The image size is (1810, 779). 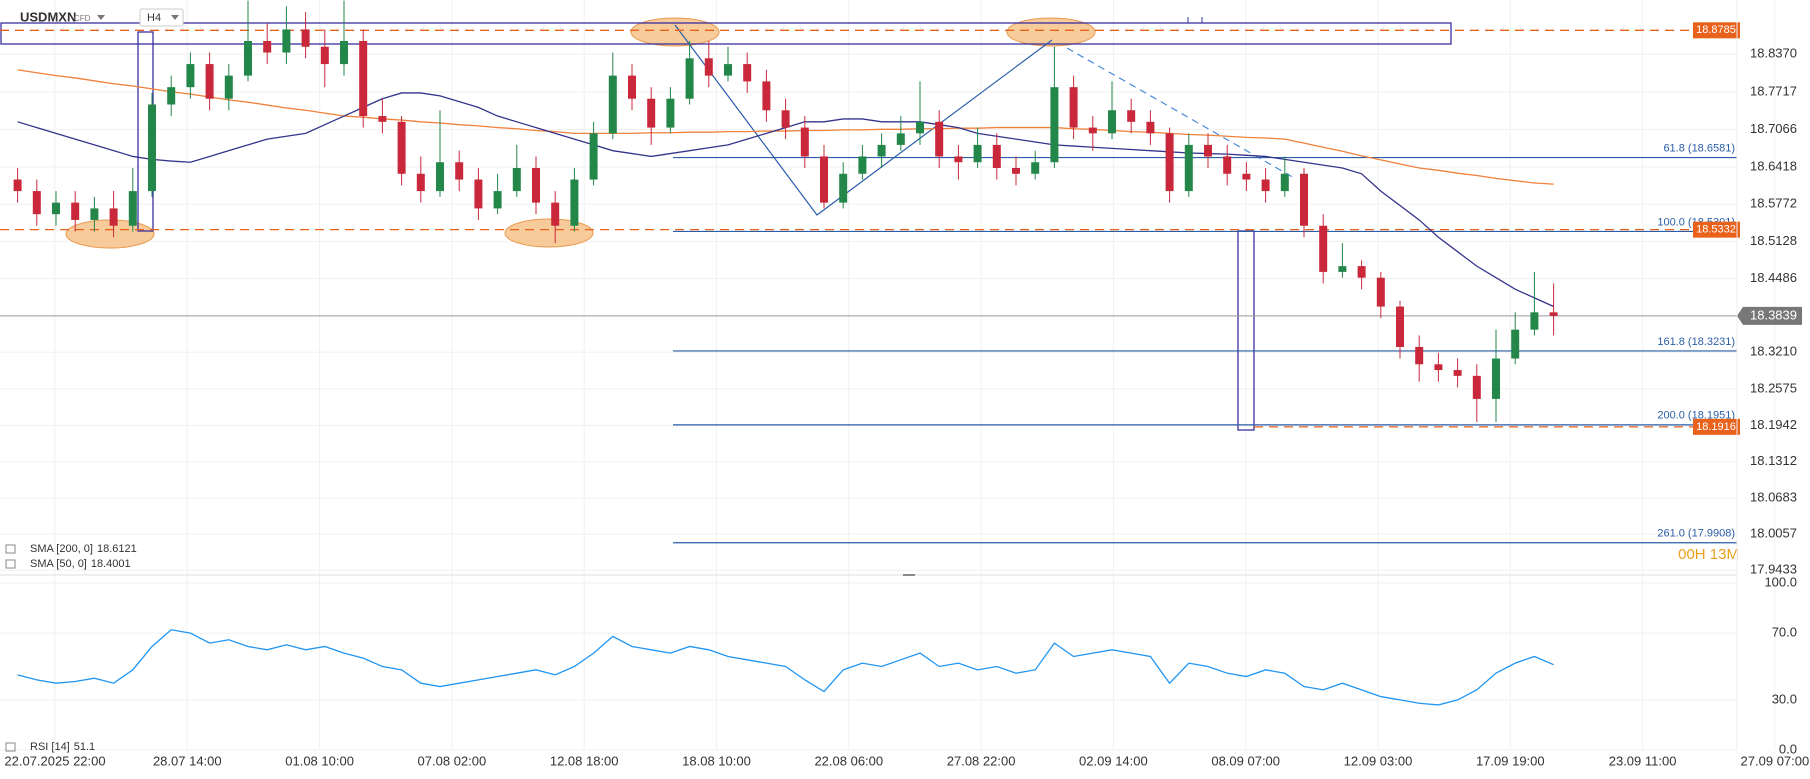 I want to click on price-badge-label: 18.5332, so click(x=1716, y=230).